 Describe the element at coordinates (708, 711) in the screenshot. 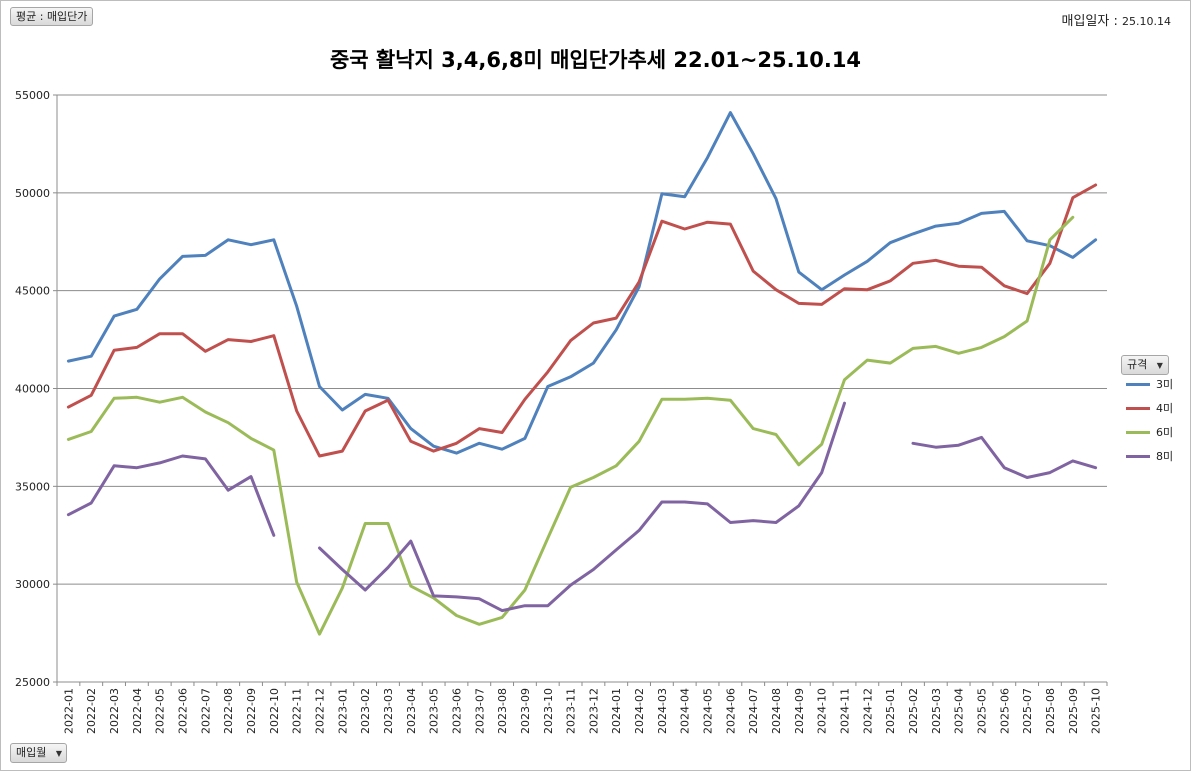

I see `x-tick-label: 2024-05` at that location.